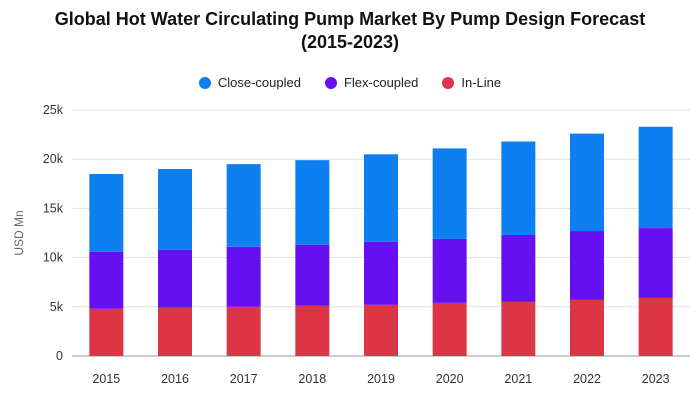  I want to click on x-tick-label-2022: 2022, so click(587, 379).